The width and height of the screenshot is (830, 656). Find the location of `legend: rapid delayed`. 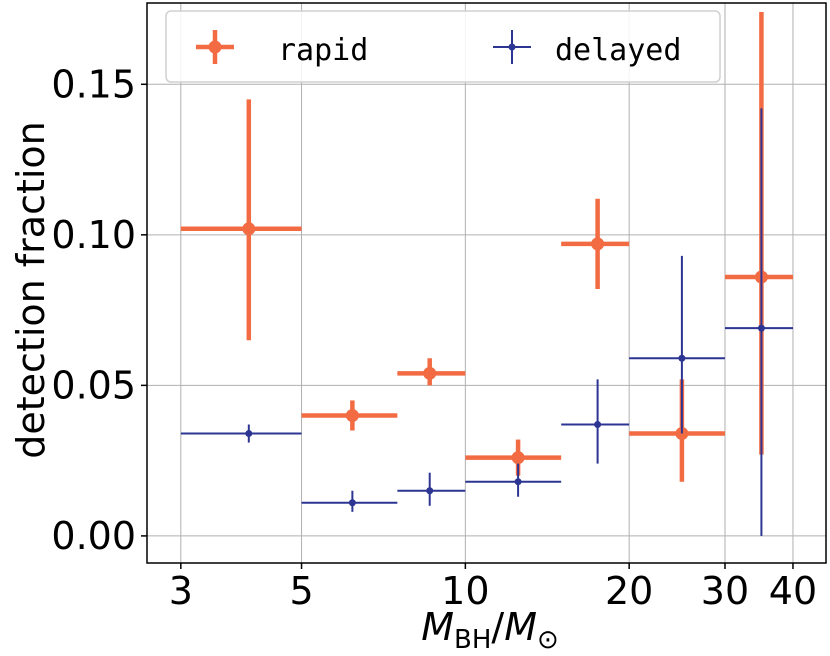

legend: rapid delayed is located at coordinates (443, 46).